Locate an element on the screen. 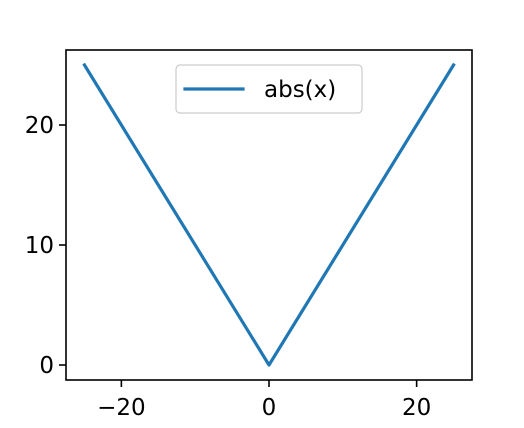  x-tick-label: 20 is located at coordinates (416, 408).